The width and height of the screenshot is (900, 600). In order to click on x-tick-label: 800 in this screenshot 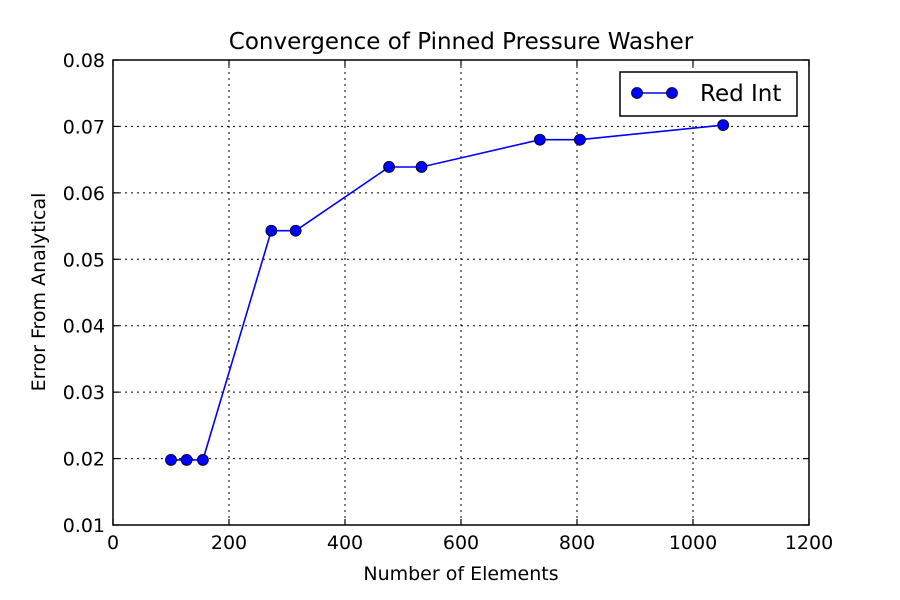, I will do `click(577, 543)`.